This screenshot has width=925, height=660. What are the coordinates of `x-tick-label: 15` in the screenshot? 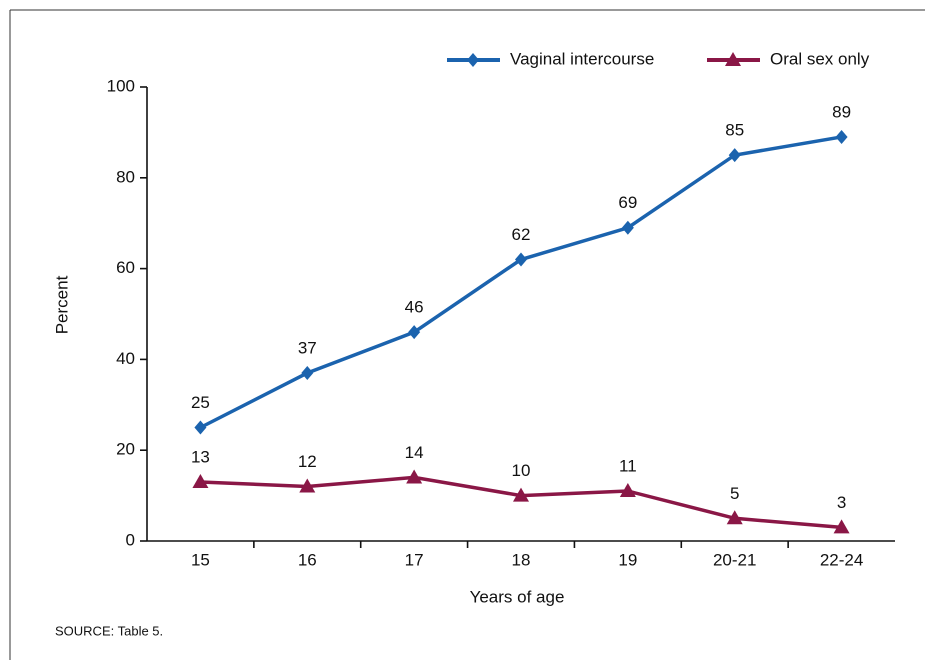 It's located at (200, 559).